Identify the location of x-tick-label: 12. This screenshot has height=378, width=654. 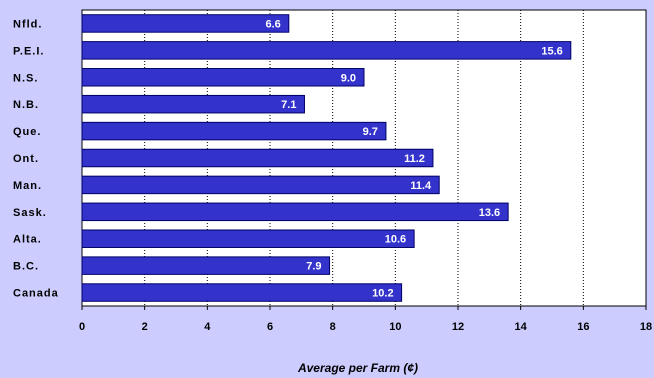
(458, 327).